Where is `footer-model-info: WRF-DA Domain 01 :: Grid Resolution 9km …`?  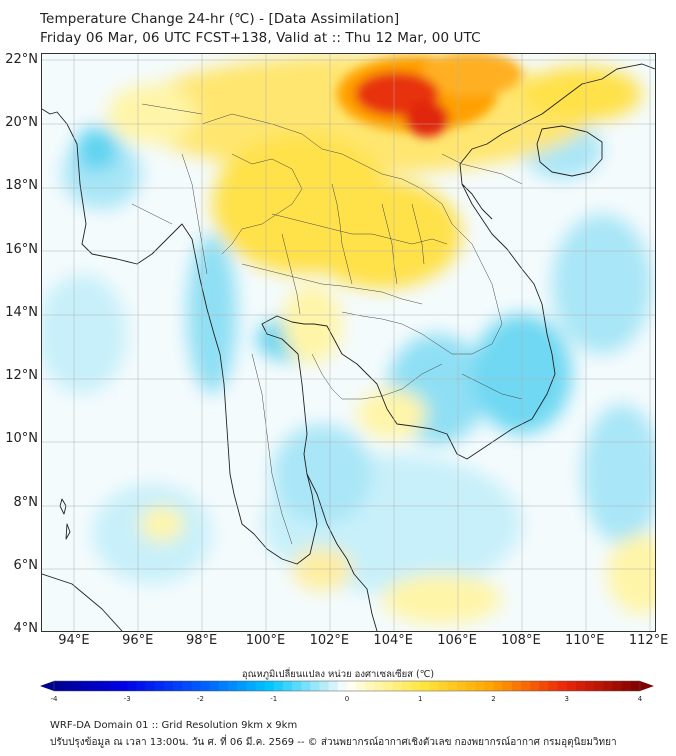 footer-model-info: WRF-DA Domain 01 :: Grid Resolution 9km … is located at coordinates (174, 725).